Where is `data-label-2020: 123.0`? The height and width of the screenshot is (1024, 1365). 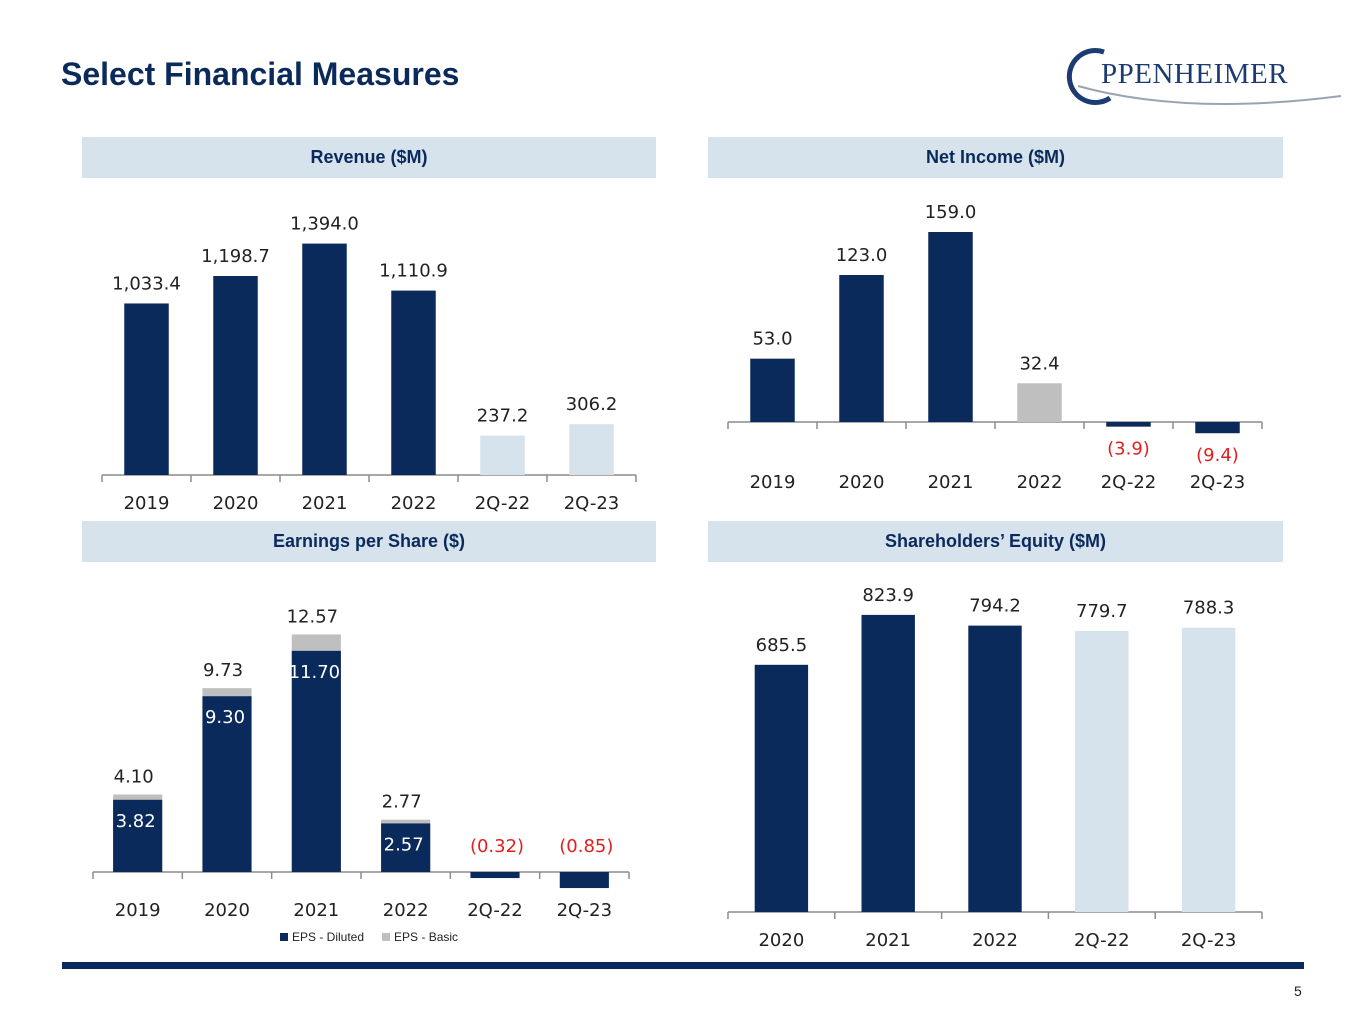
data-label-2020: 123.0 is located at coordinates (862, 255).